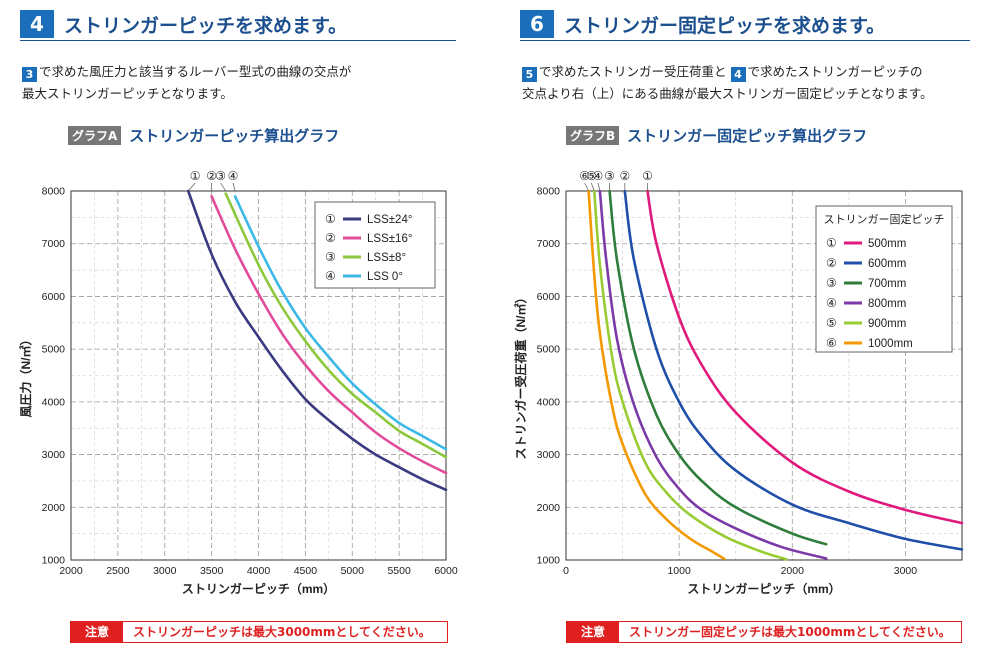 This screenshot has height=650, width=988. I want to click on graph-tag: グラフA, so click(95, 135).